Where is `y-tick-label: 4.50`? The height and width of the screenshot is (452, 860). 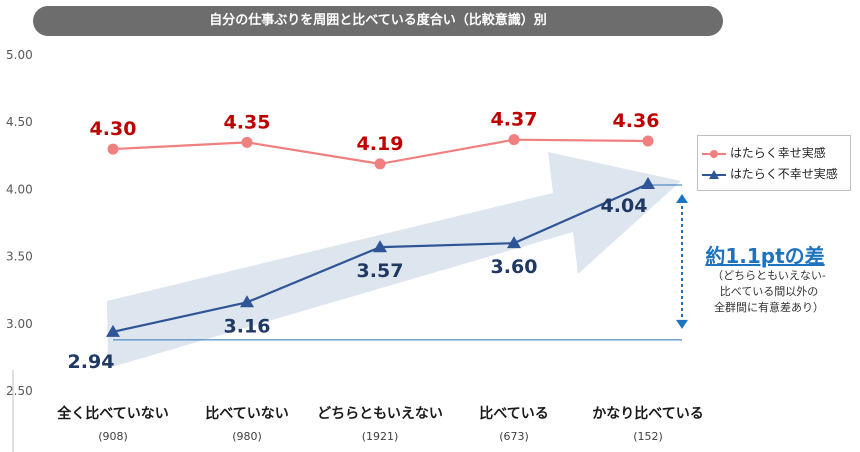
y-tick-label: 4.50 is located at coordinates (19, 122).